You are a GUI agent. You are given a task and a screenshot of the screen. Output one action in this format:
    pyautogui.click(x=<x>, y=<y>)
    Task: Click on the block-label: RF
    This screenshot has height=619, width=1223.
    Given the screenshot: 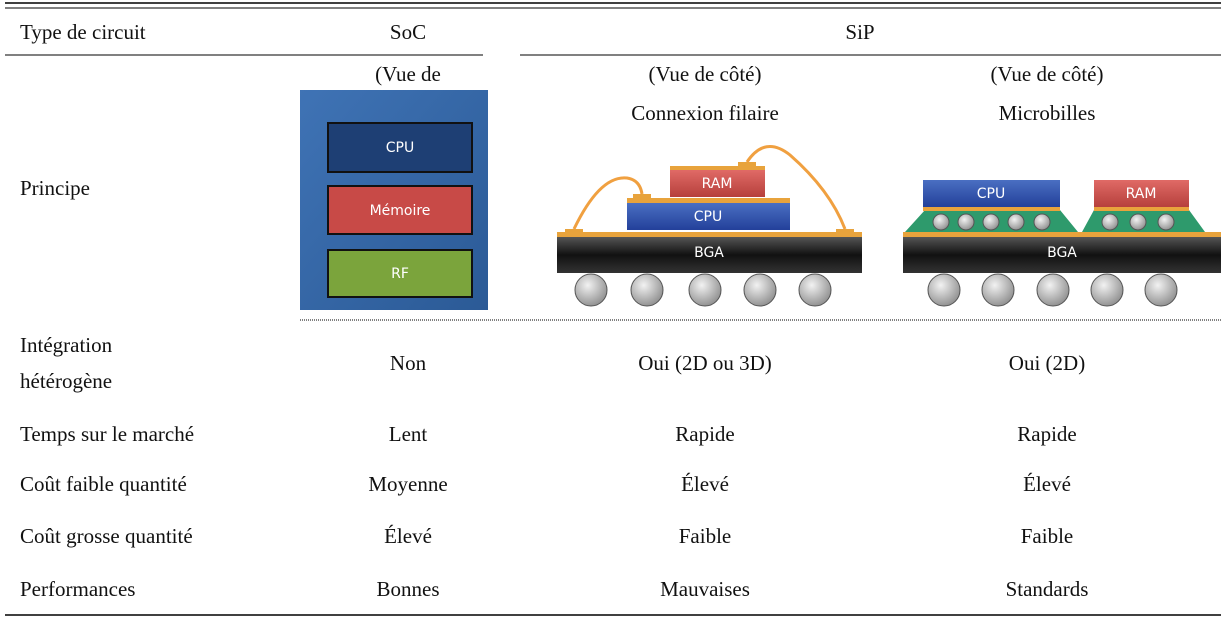 What is the action you would take?
    pyautogui.click(x=400, y=274)
    